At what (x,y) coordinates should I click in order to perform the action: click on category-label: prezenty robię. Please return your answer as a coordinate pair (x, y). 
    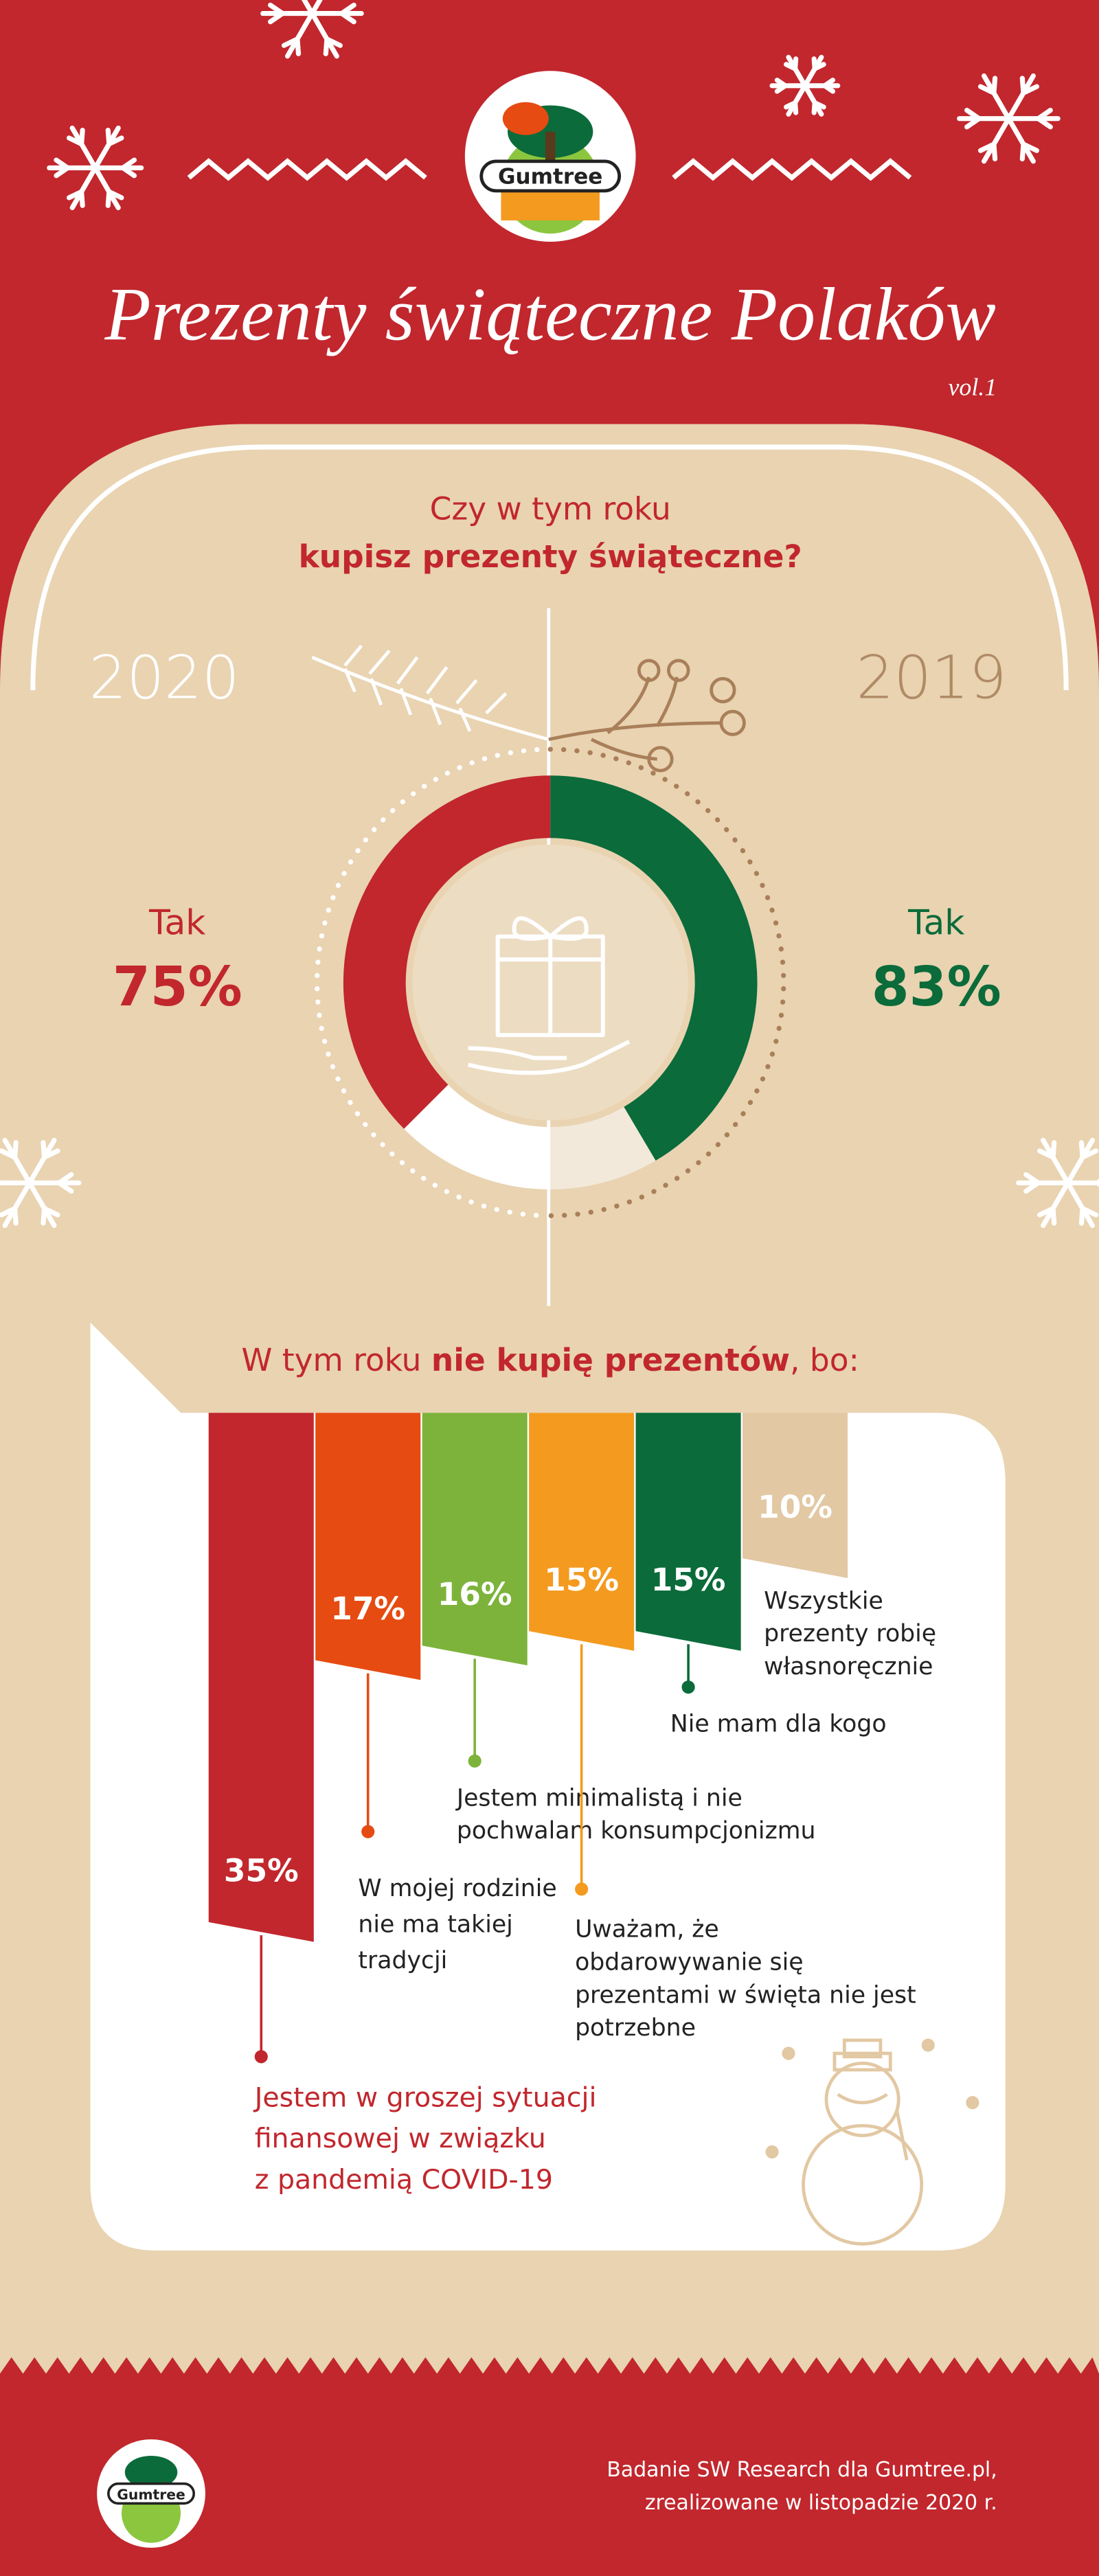
    Looking at the image, I should click on (850, 1634).